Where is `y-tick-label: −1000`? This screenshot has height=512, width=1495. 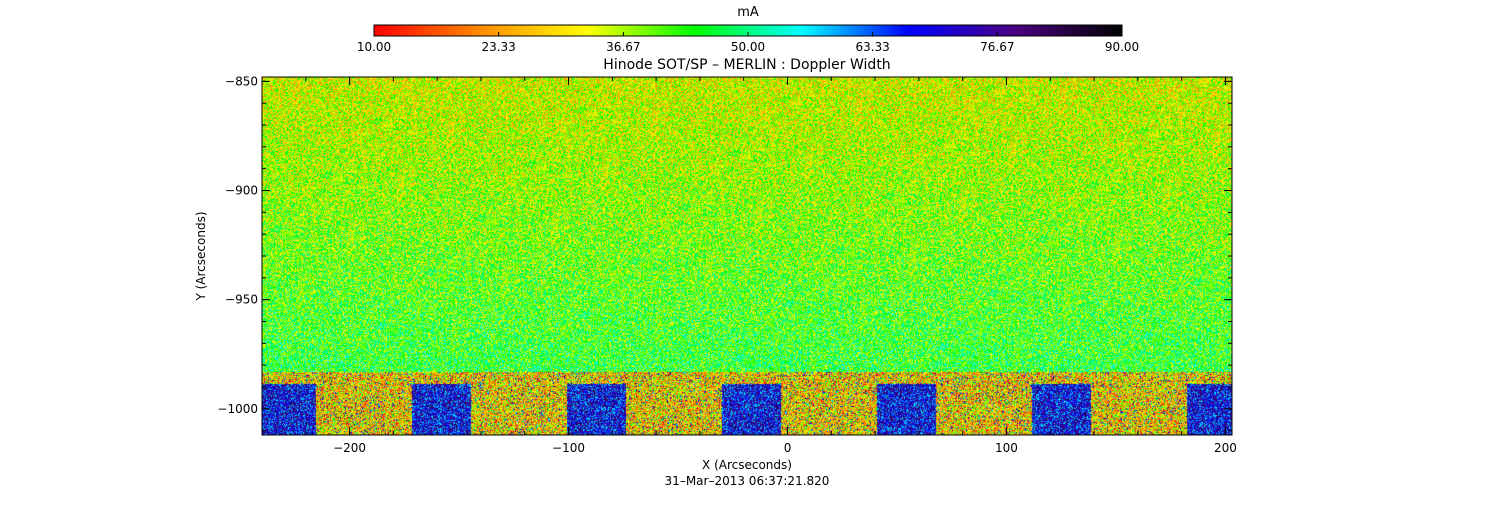 y-tick-label: −1000 is located at coordinates (237, 409).